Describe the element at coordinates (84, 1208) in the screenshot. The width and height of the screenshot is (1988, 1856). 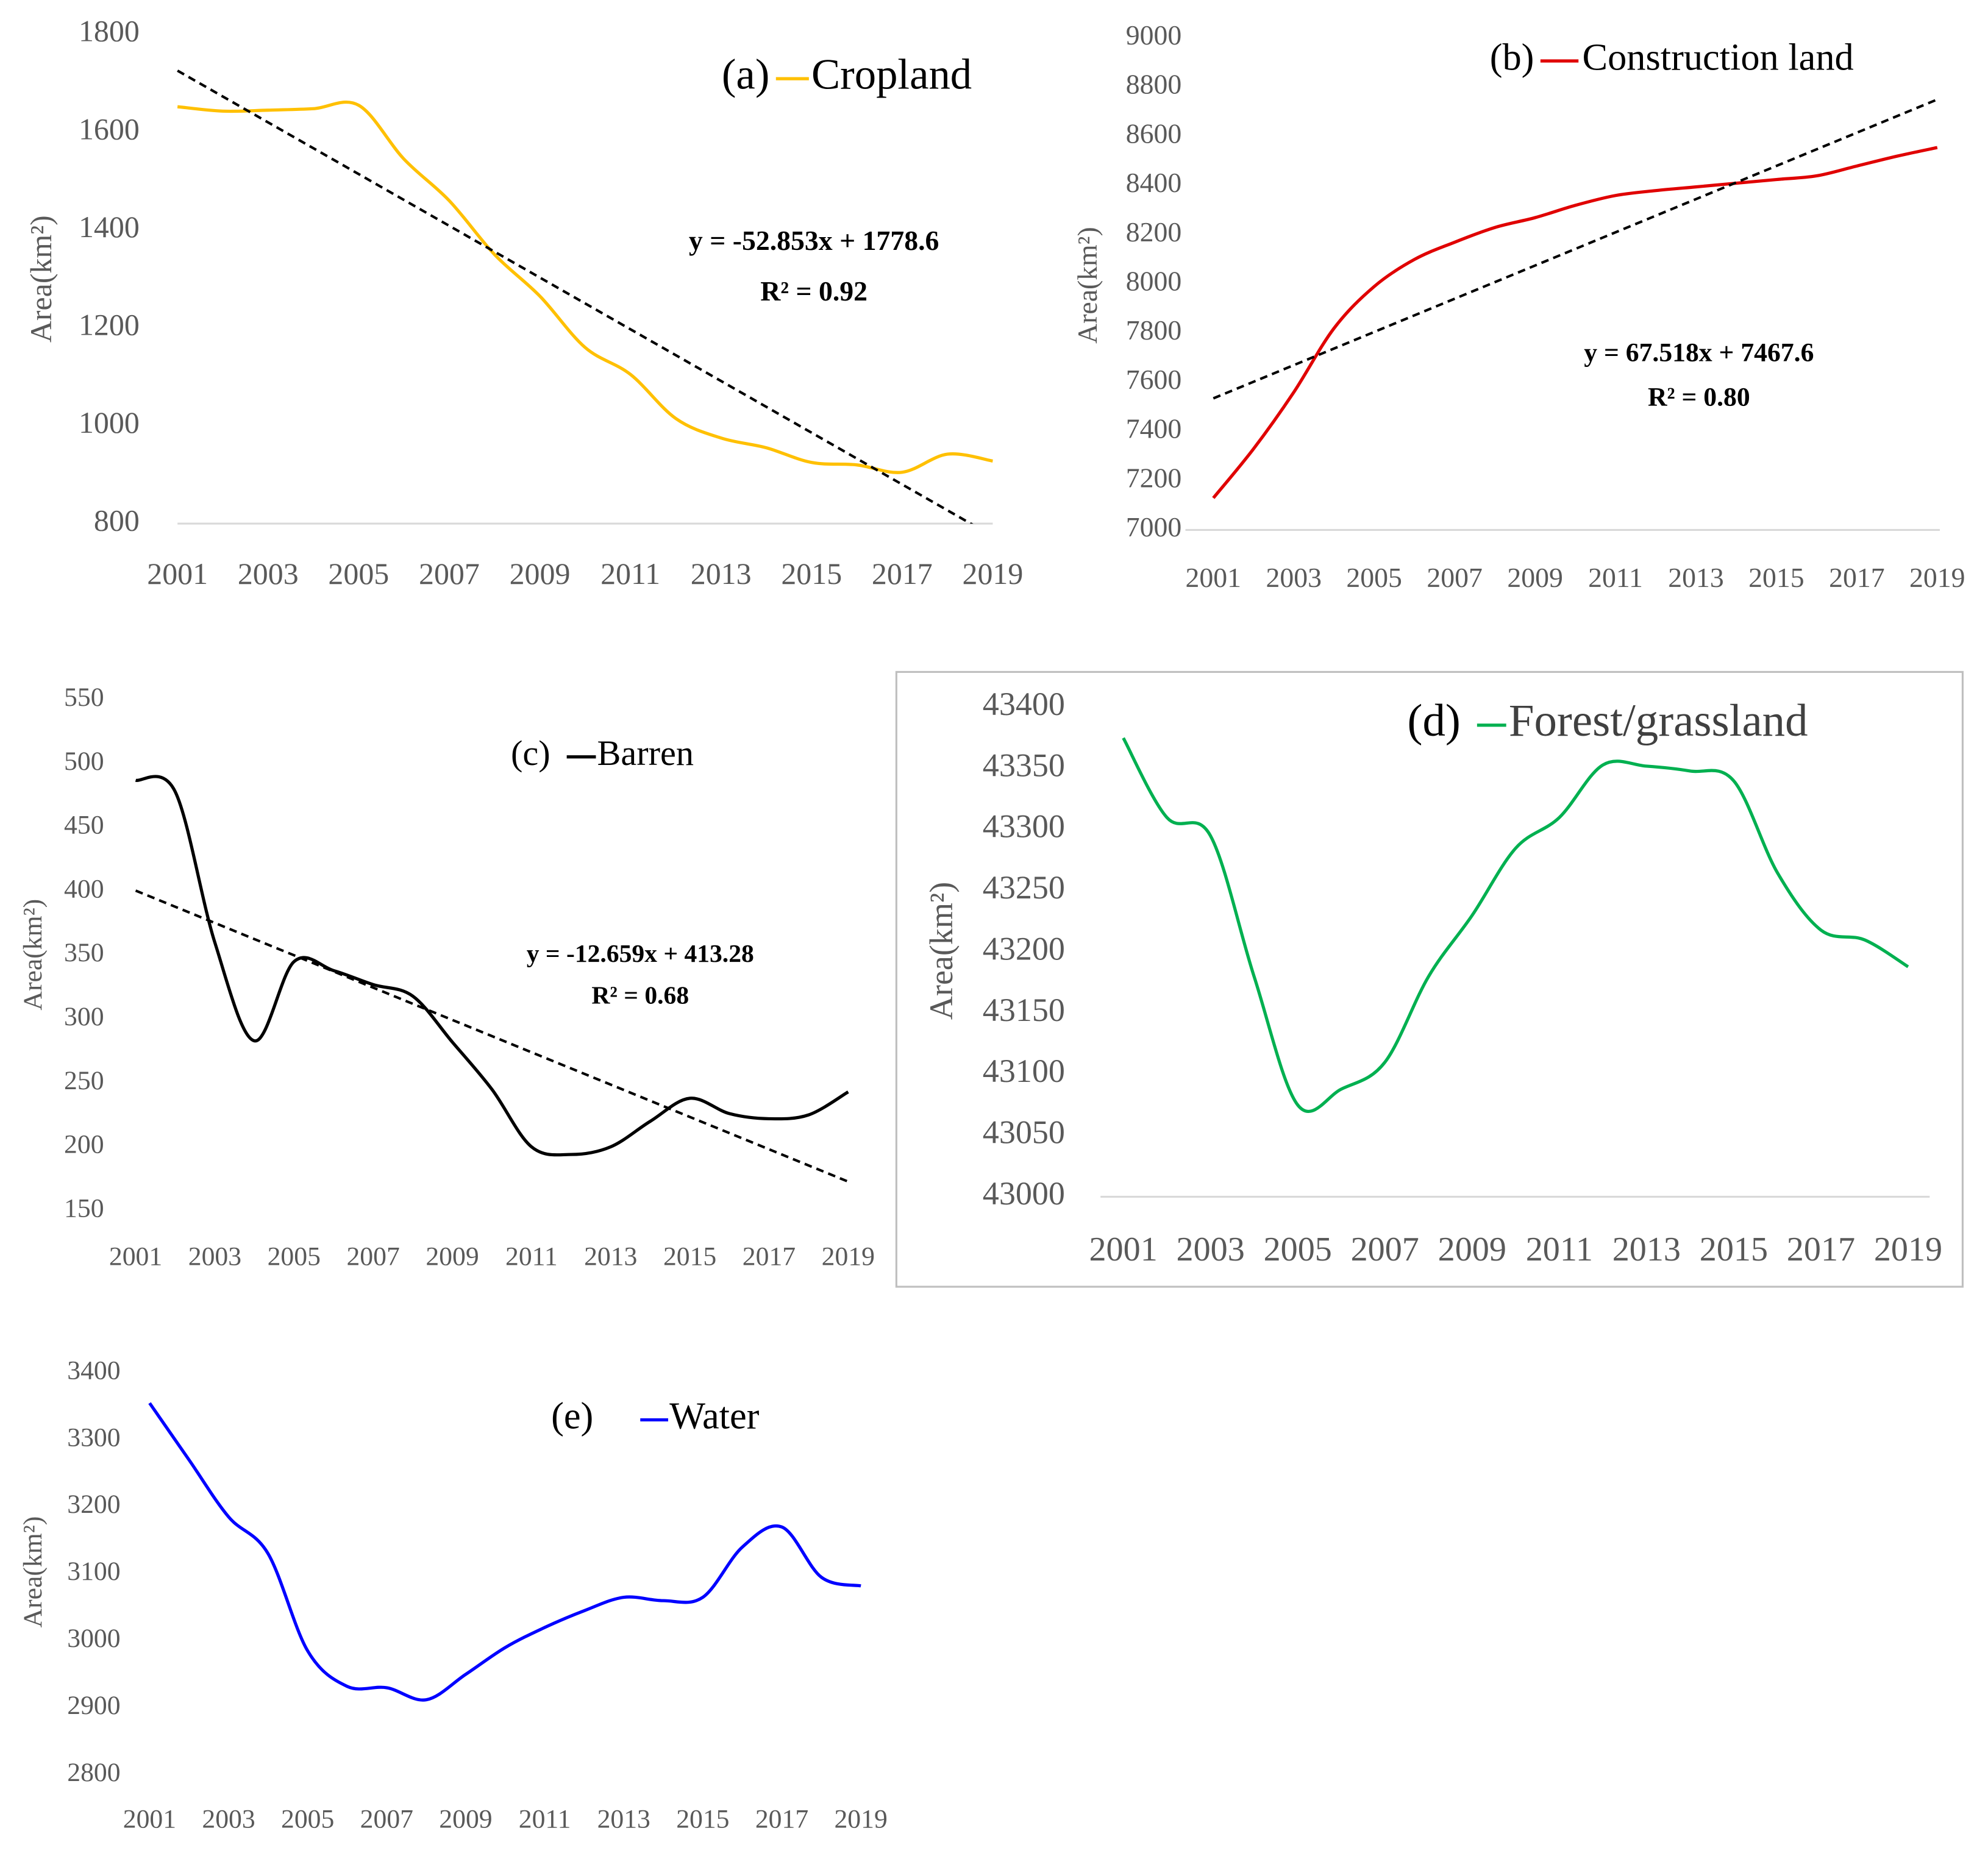
I see `y-tick-label: 150` at that location.